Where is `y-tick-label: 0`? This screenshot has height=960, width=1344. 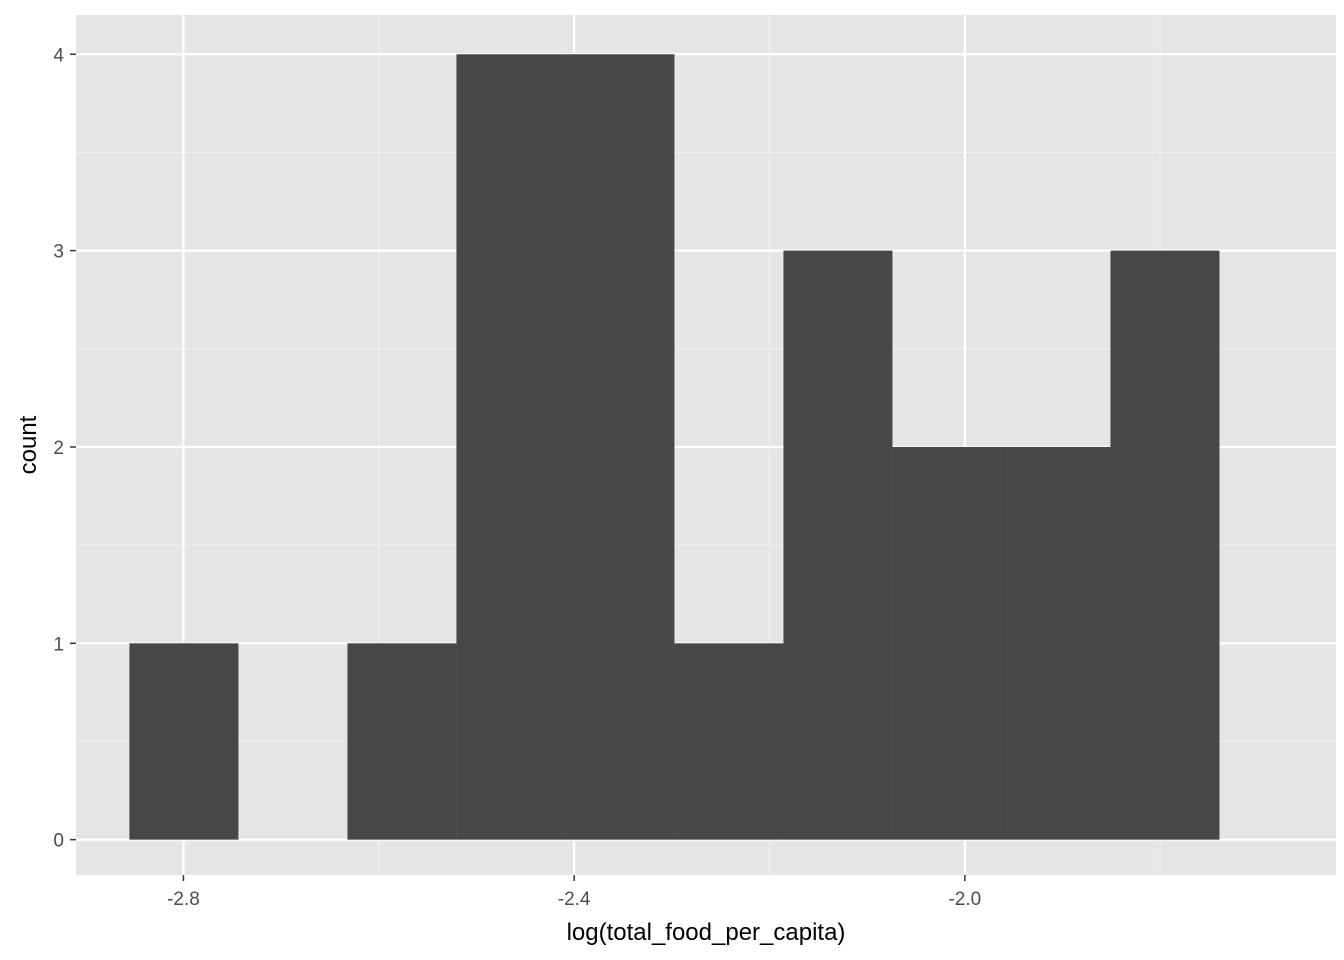
y-tick-label: 0 is located at coordinates (58, 841).